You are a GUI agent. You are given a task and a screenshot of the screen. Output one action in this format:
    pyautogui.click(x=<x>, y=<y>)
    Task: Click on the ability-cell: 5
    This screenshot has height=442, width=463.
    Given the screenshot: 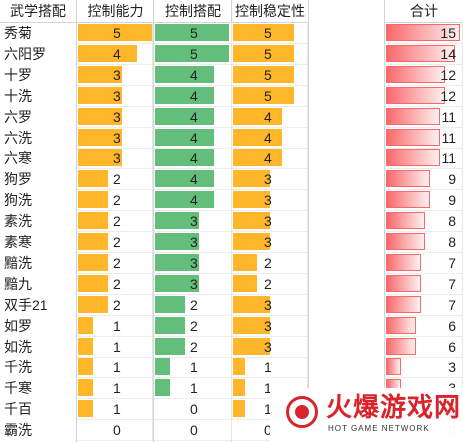 What is the action you would take?
    pyautogui.click(x=115, y=33)
    